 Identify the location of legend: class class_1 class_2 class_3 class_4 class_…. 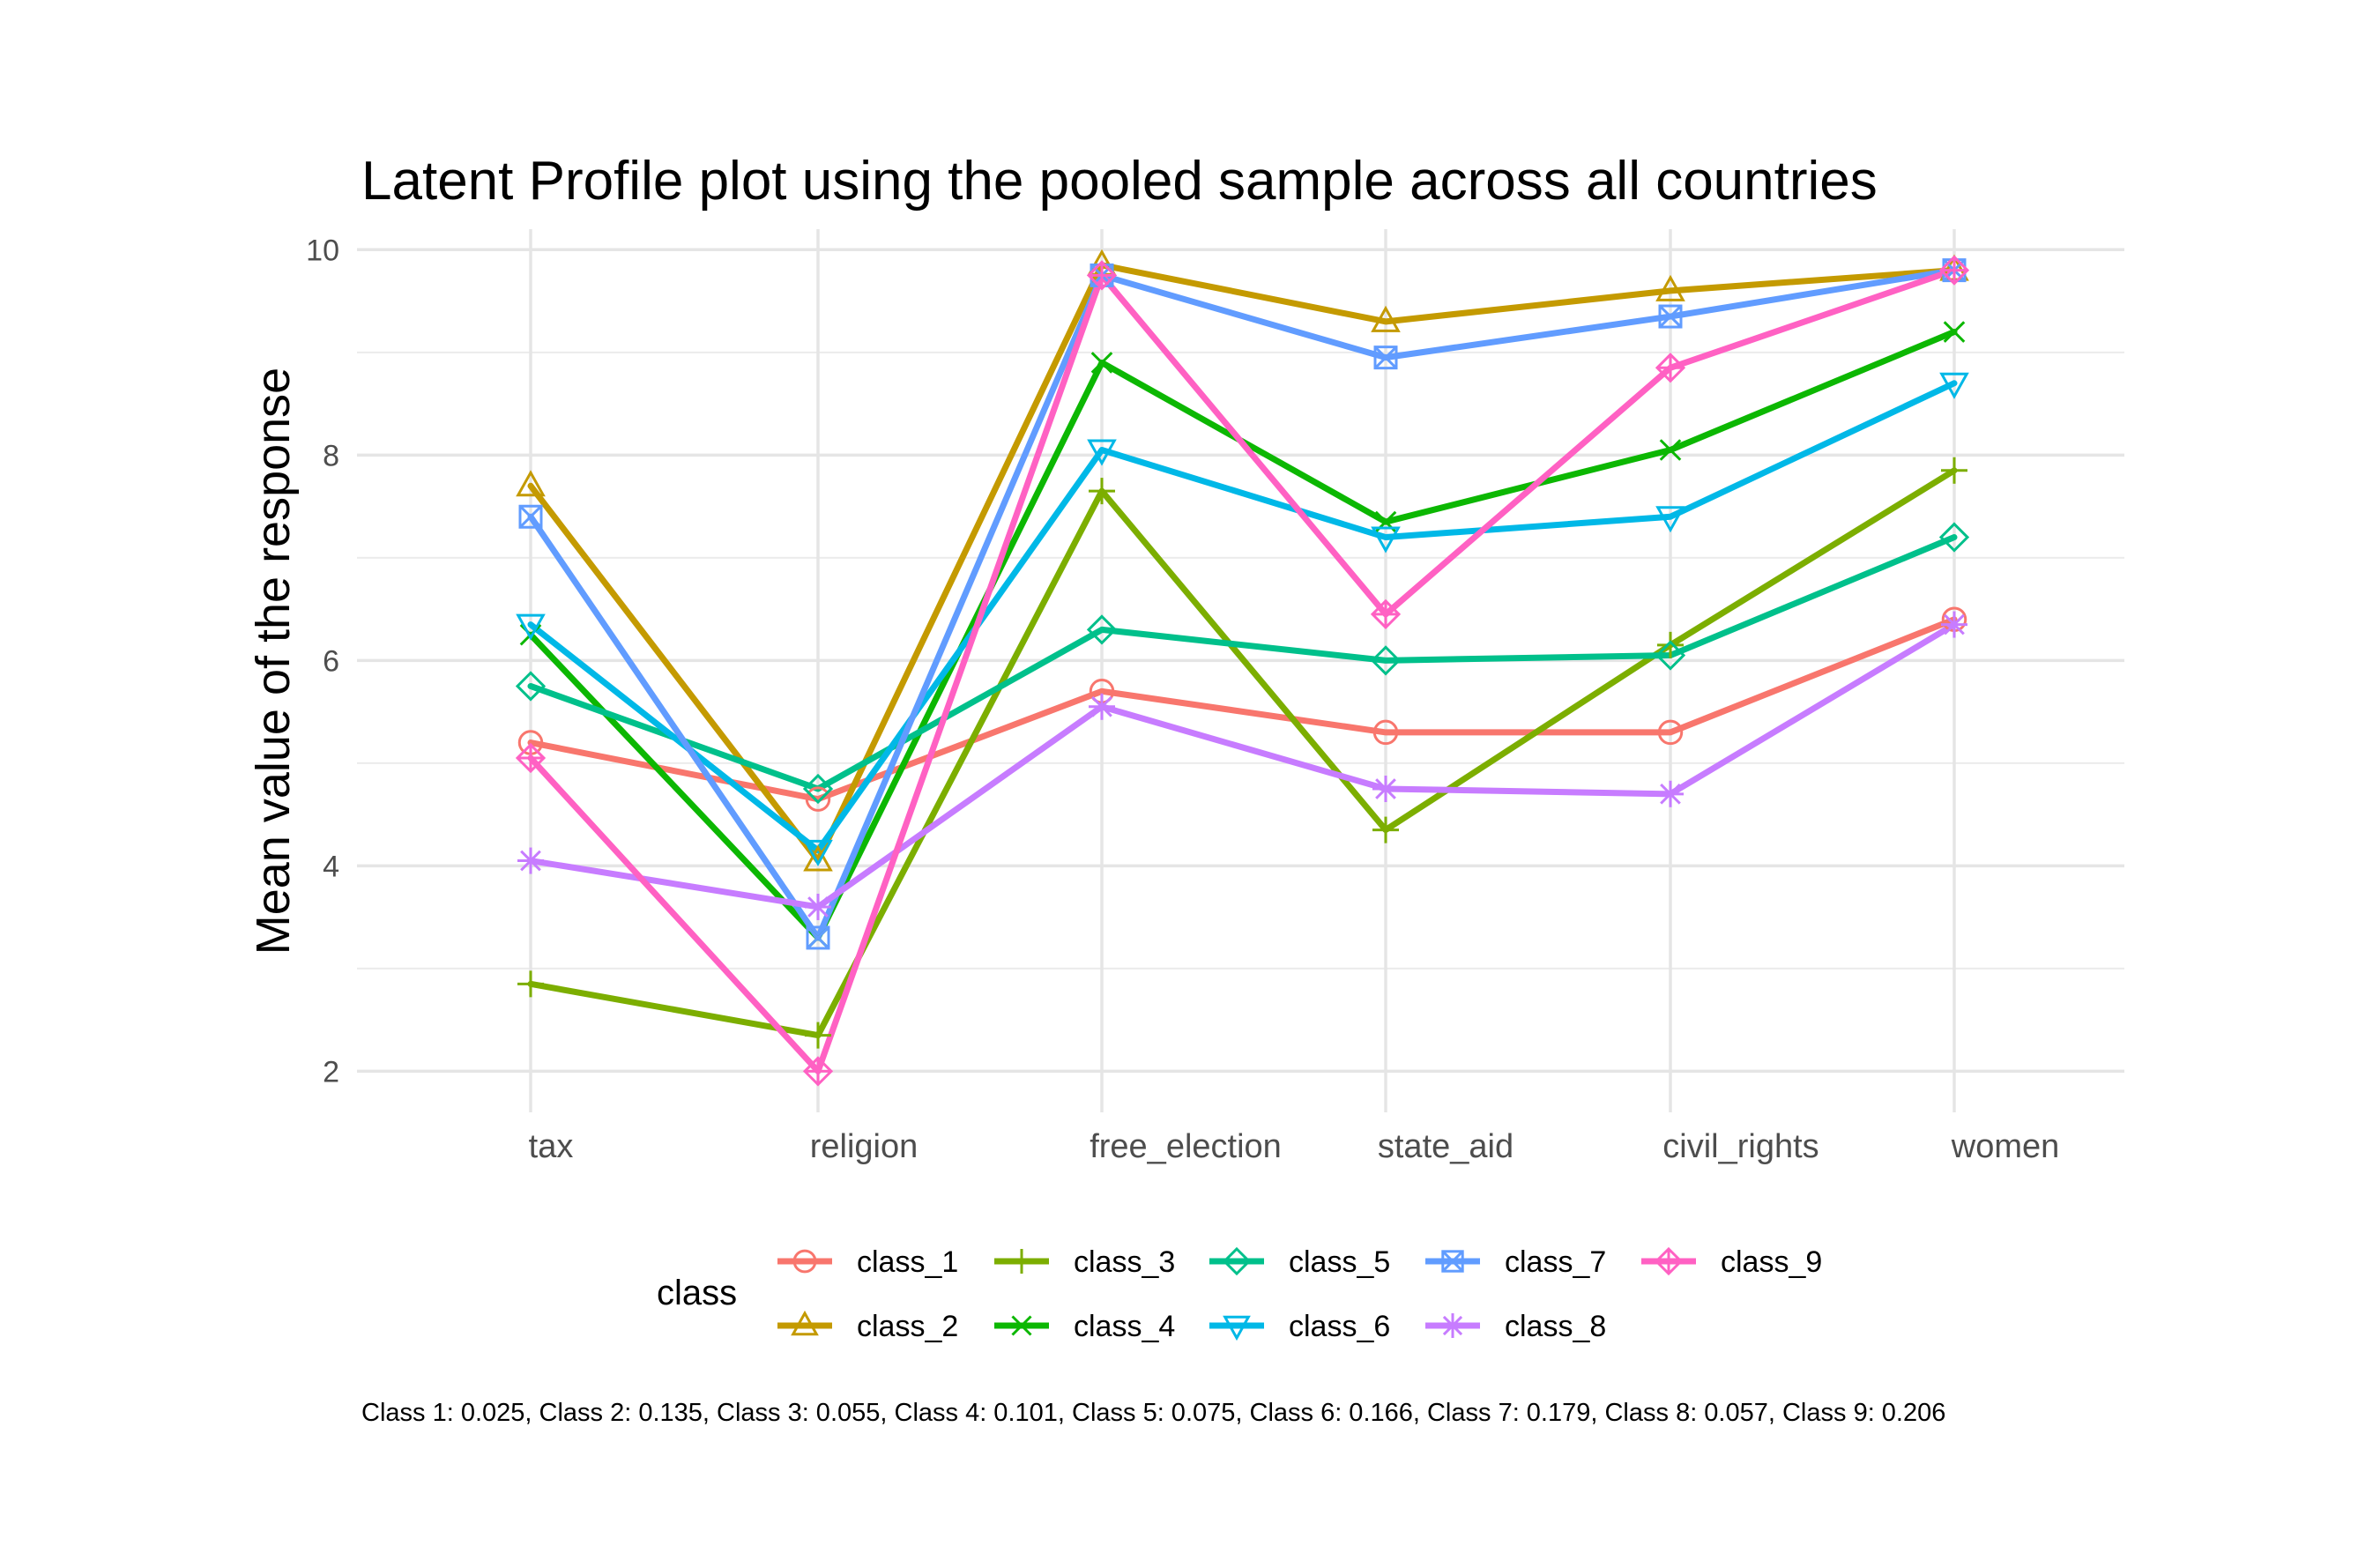
(1239, 1294).